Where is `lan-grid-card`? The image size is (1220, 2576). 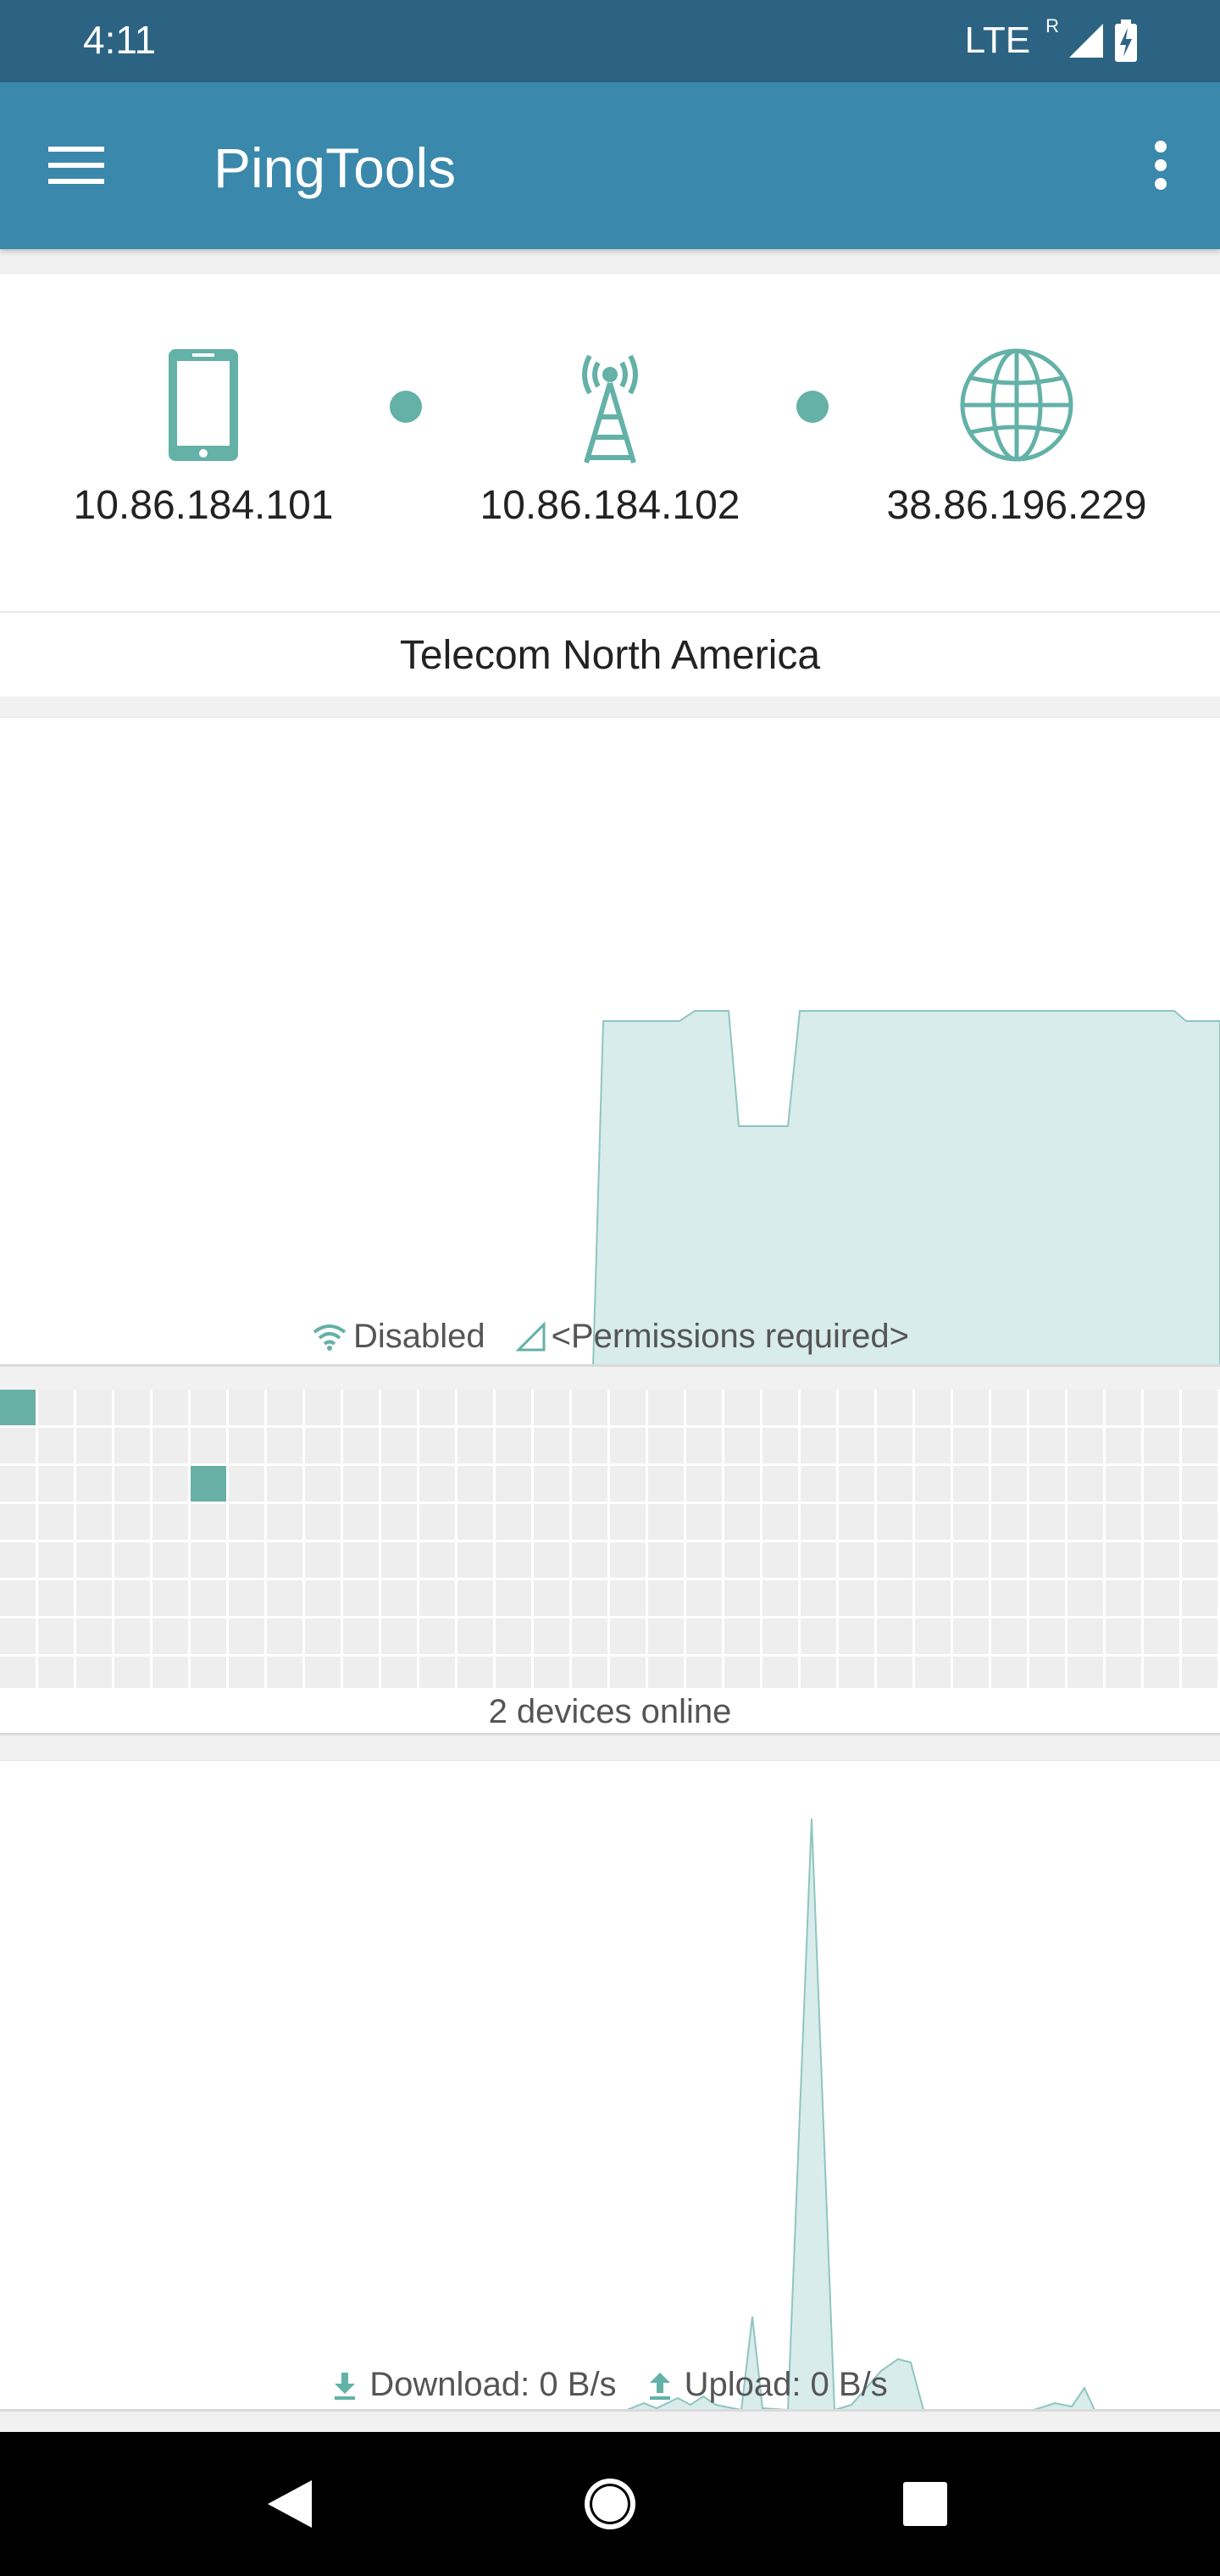
lan-grid-card is located at coordinates (610, 1539).